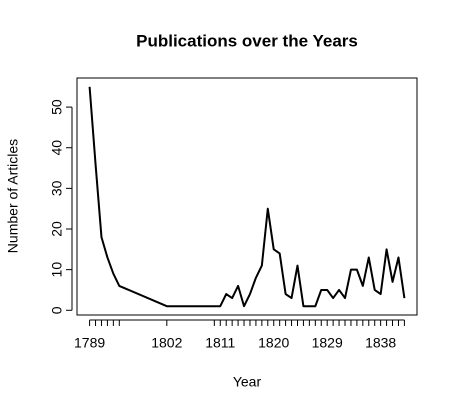  Describe the element at coordinates (273, 343) in the screenshot. I see `x-tick-label: 1820` at that location.